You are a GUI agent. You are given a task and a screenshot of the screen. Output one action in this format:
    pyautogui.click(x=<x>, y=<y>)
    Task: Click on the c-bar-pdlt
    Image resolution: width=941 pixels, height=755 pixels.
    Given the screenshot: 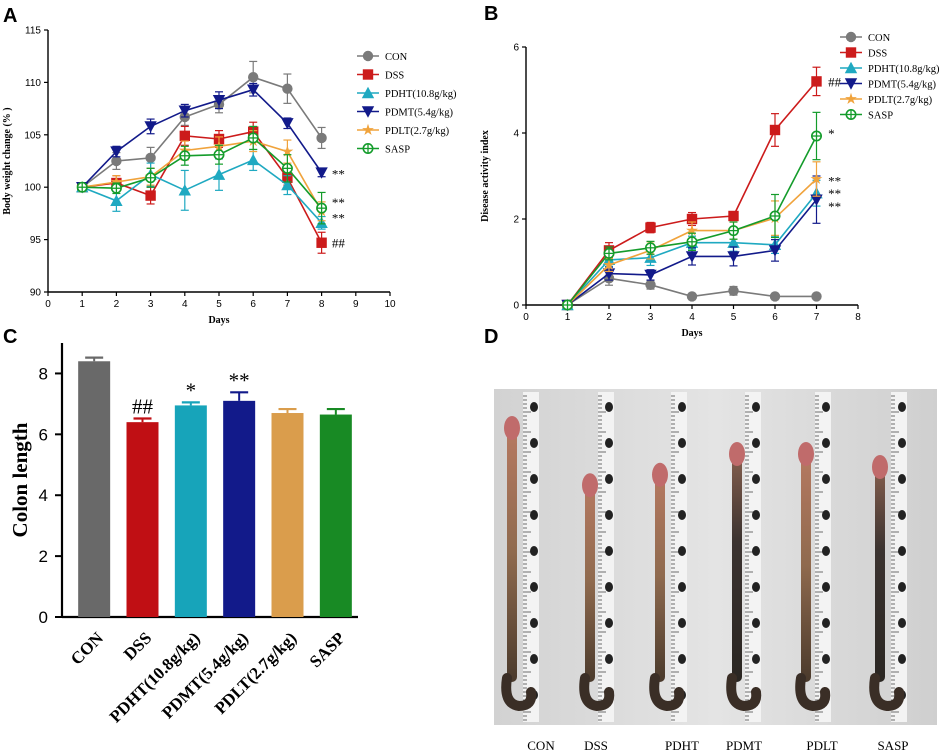 What is the action you would take?
    pyautogui.click(x=287, y=515)
    